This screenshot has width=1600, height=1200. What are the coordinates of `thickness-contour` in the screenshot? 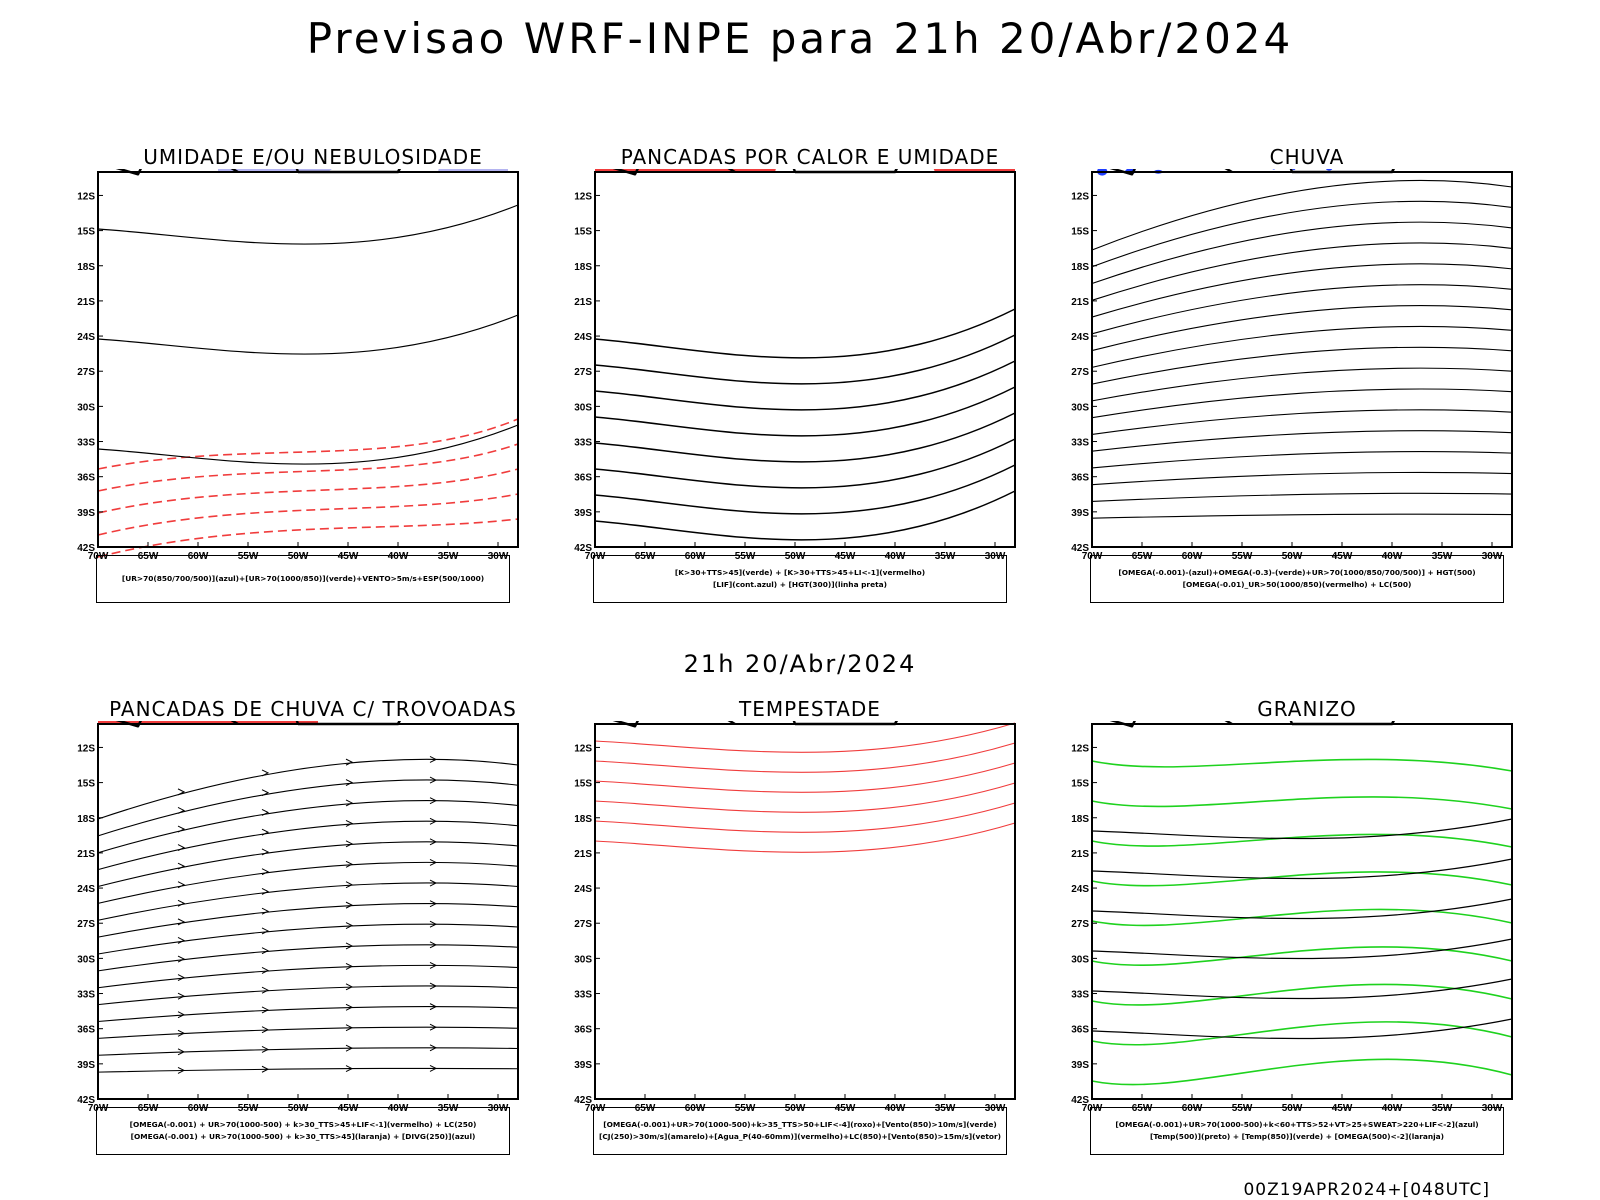 It's located at (308, 491).